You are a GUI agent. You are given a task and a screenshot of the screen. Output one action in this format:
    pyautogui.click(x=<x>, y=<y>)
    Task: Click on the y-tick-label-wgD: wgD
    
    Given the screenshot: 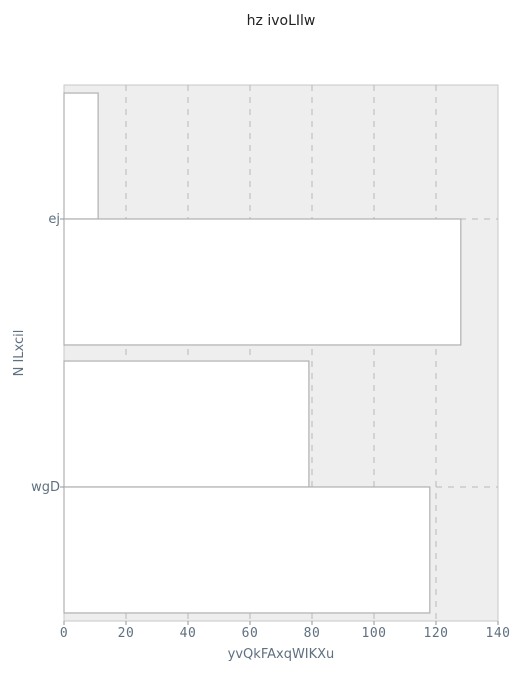 What is the action you would take?
    pyautogui.click(x=45, y=487)
    